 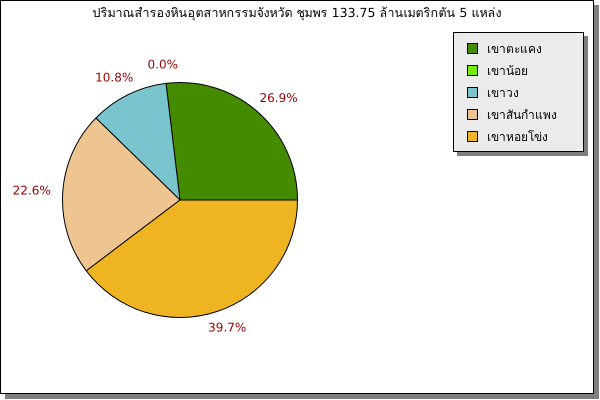 What do you see at coordinates (507, 71) in the screenshot?
I see `legend-label: เขาน้อย` at bounding box center [507, 71].